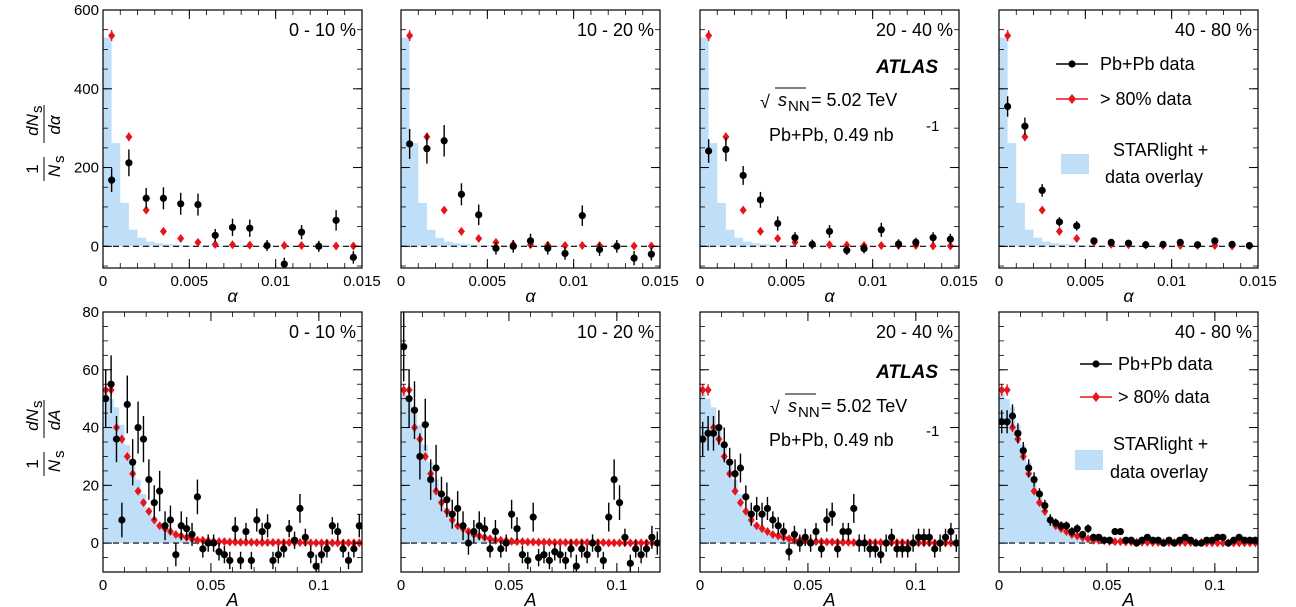 The image size is (1296, 607). I want to click on legend-mc-swatch-top, so click(1075, 164).